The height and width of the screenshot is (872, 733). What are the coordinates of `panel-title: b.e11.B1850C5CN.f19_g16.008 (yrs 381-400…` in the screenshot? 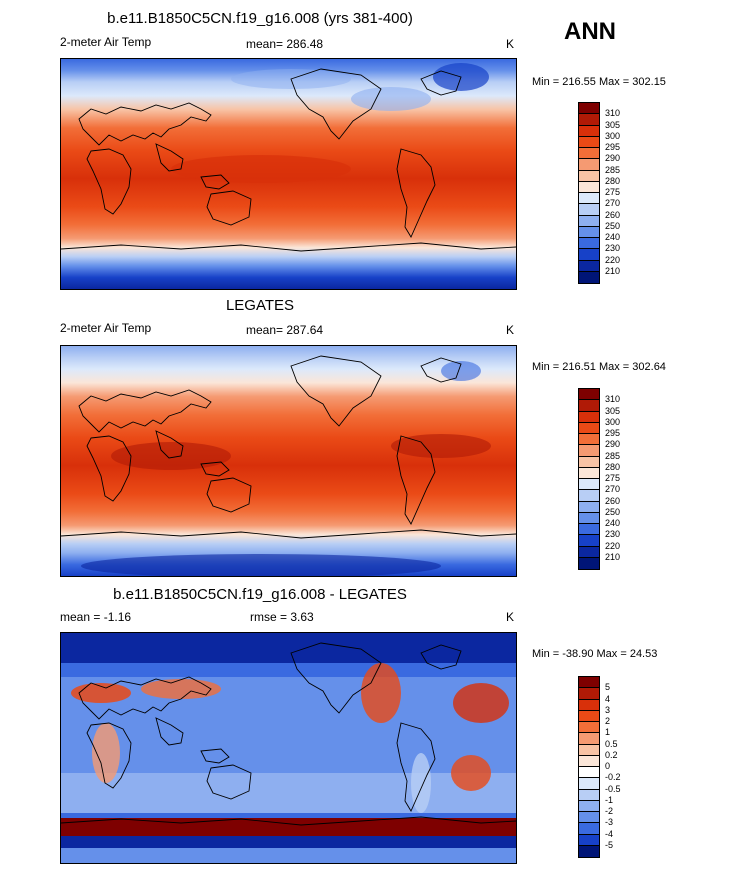 It's located at (260, 18).